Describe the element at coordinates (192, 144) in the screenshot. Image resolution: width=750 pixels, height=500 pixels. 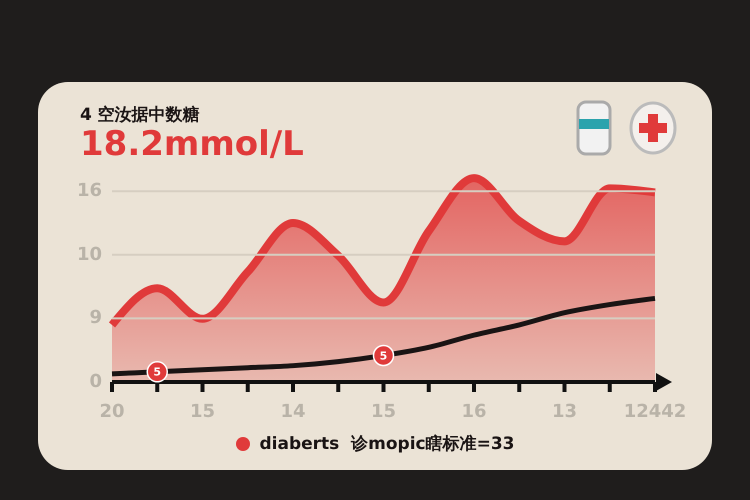
I see `chart-subtitle: 18.2mmol/L` at that location.